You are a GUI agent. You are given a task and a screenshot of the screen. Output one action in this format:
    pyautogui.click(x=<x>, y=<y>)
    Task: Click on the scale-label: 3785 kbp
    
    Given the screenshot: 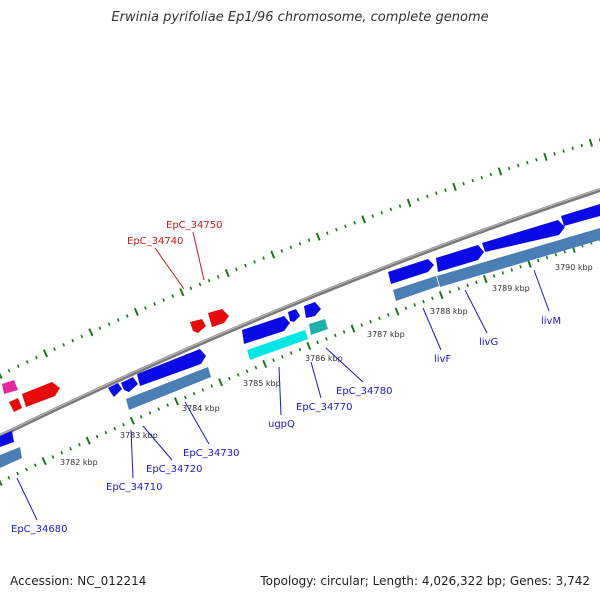 What is the action you would take?
    pyautogui.click(x=262, y=383)
    